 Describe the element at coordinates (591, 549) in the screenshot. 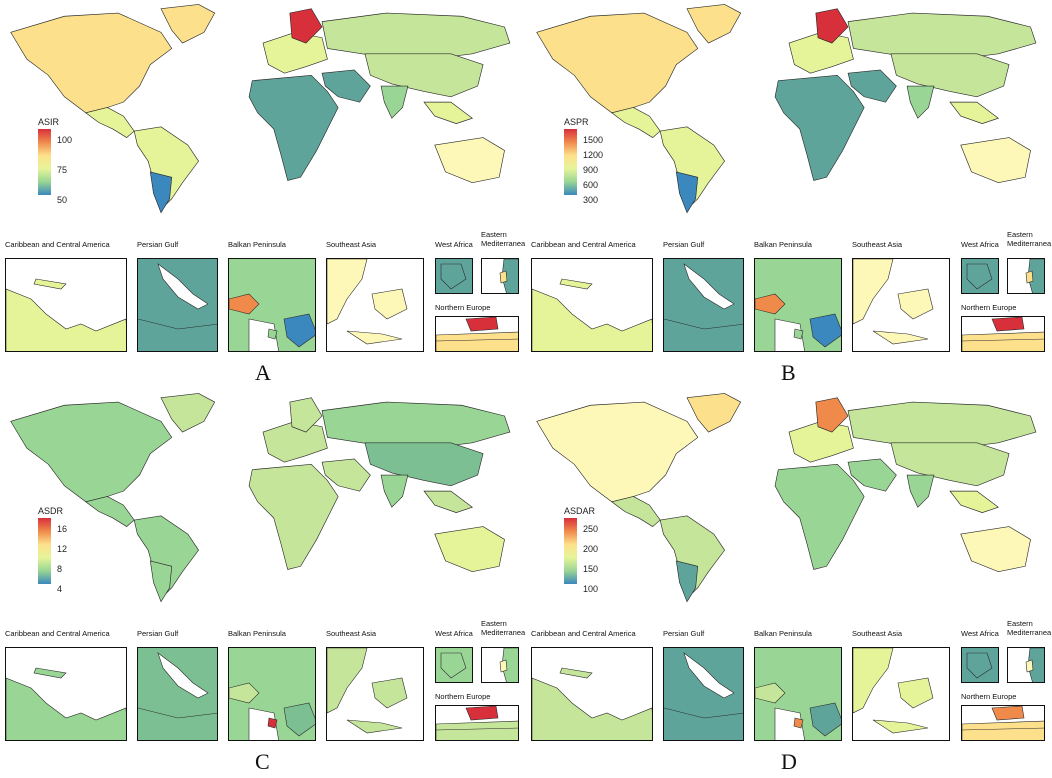

I see `legend-tick-label: 200` at that location.